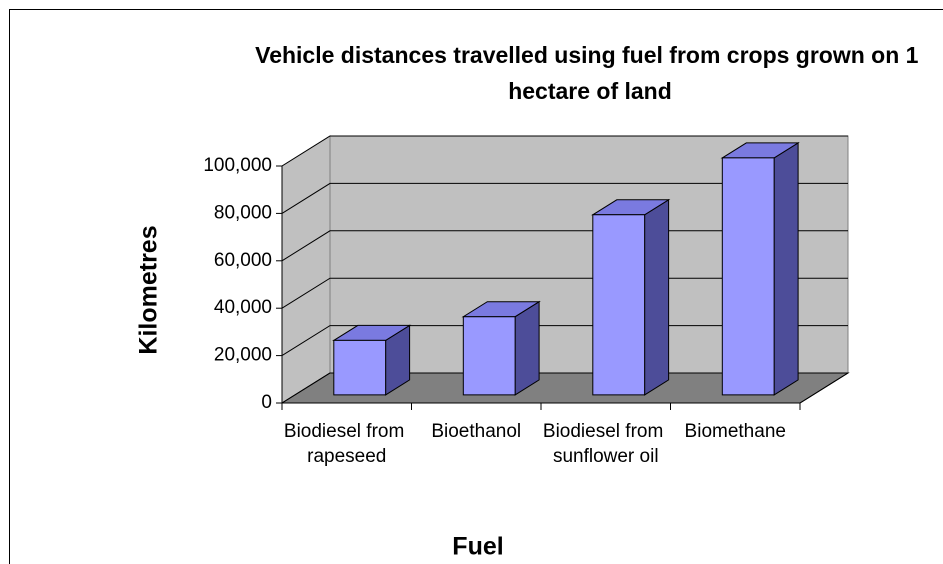  What do you see at coordinates (347, 444) in the screenshot?
I see `x-tick-label: Biodiesel from rapeseed` at bounding box center [347, 444].